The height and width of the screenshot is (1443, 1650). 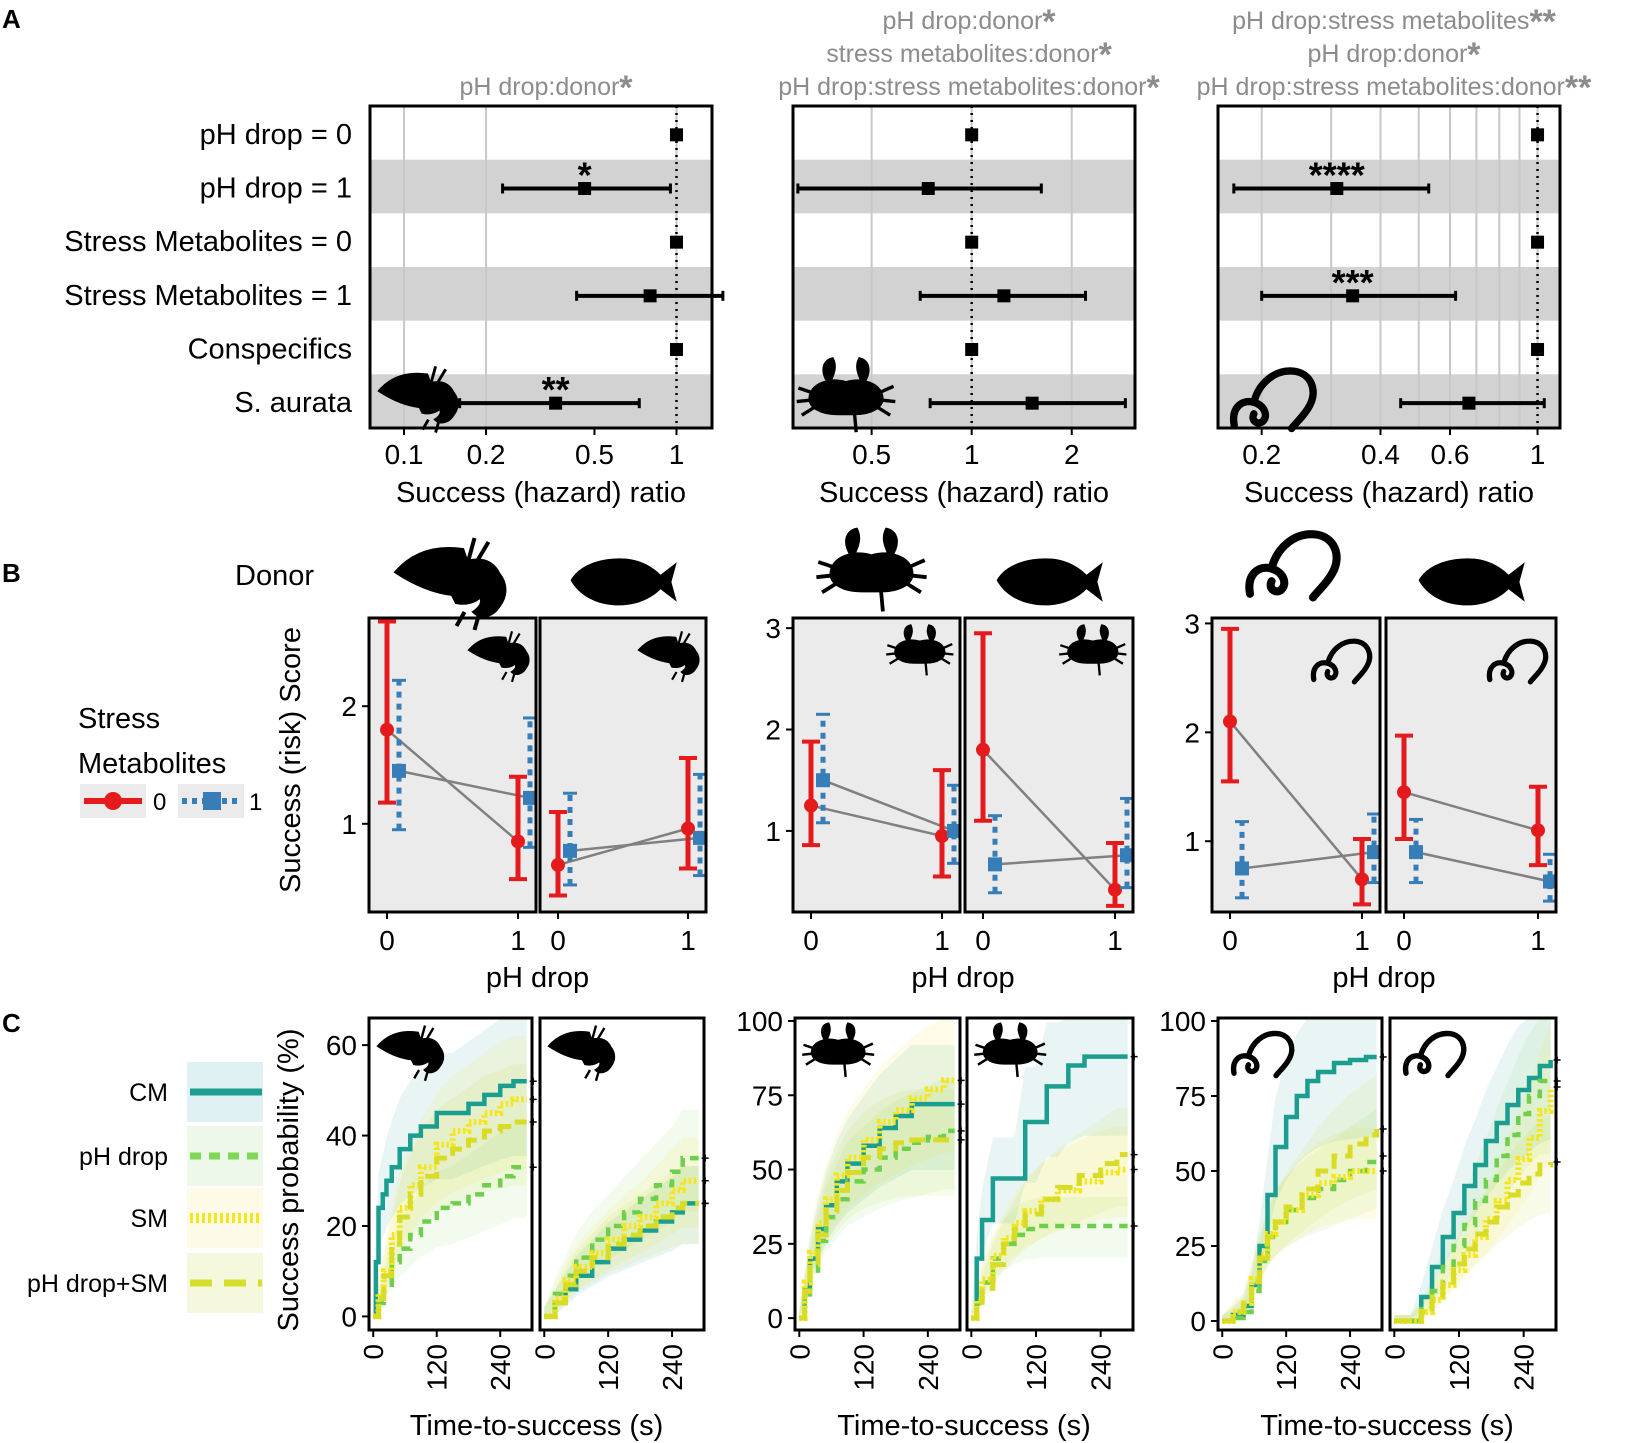 I want to click on row-label: pH drop = 0, so click(x=276, y=135).